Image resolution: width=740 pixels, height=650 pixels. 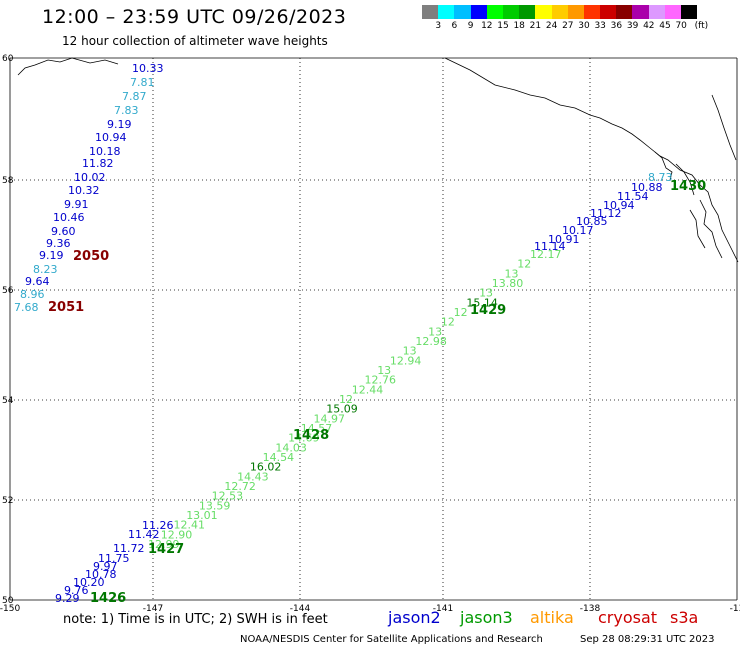 What do you see at coordinates (600, 26) in the screenshot?
I see `color-scale-tick: 33` at bounding box center [600, 26].